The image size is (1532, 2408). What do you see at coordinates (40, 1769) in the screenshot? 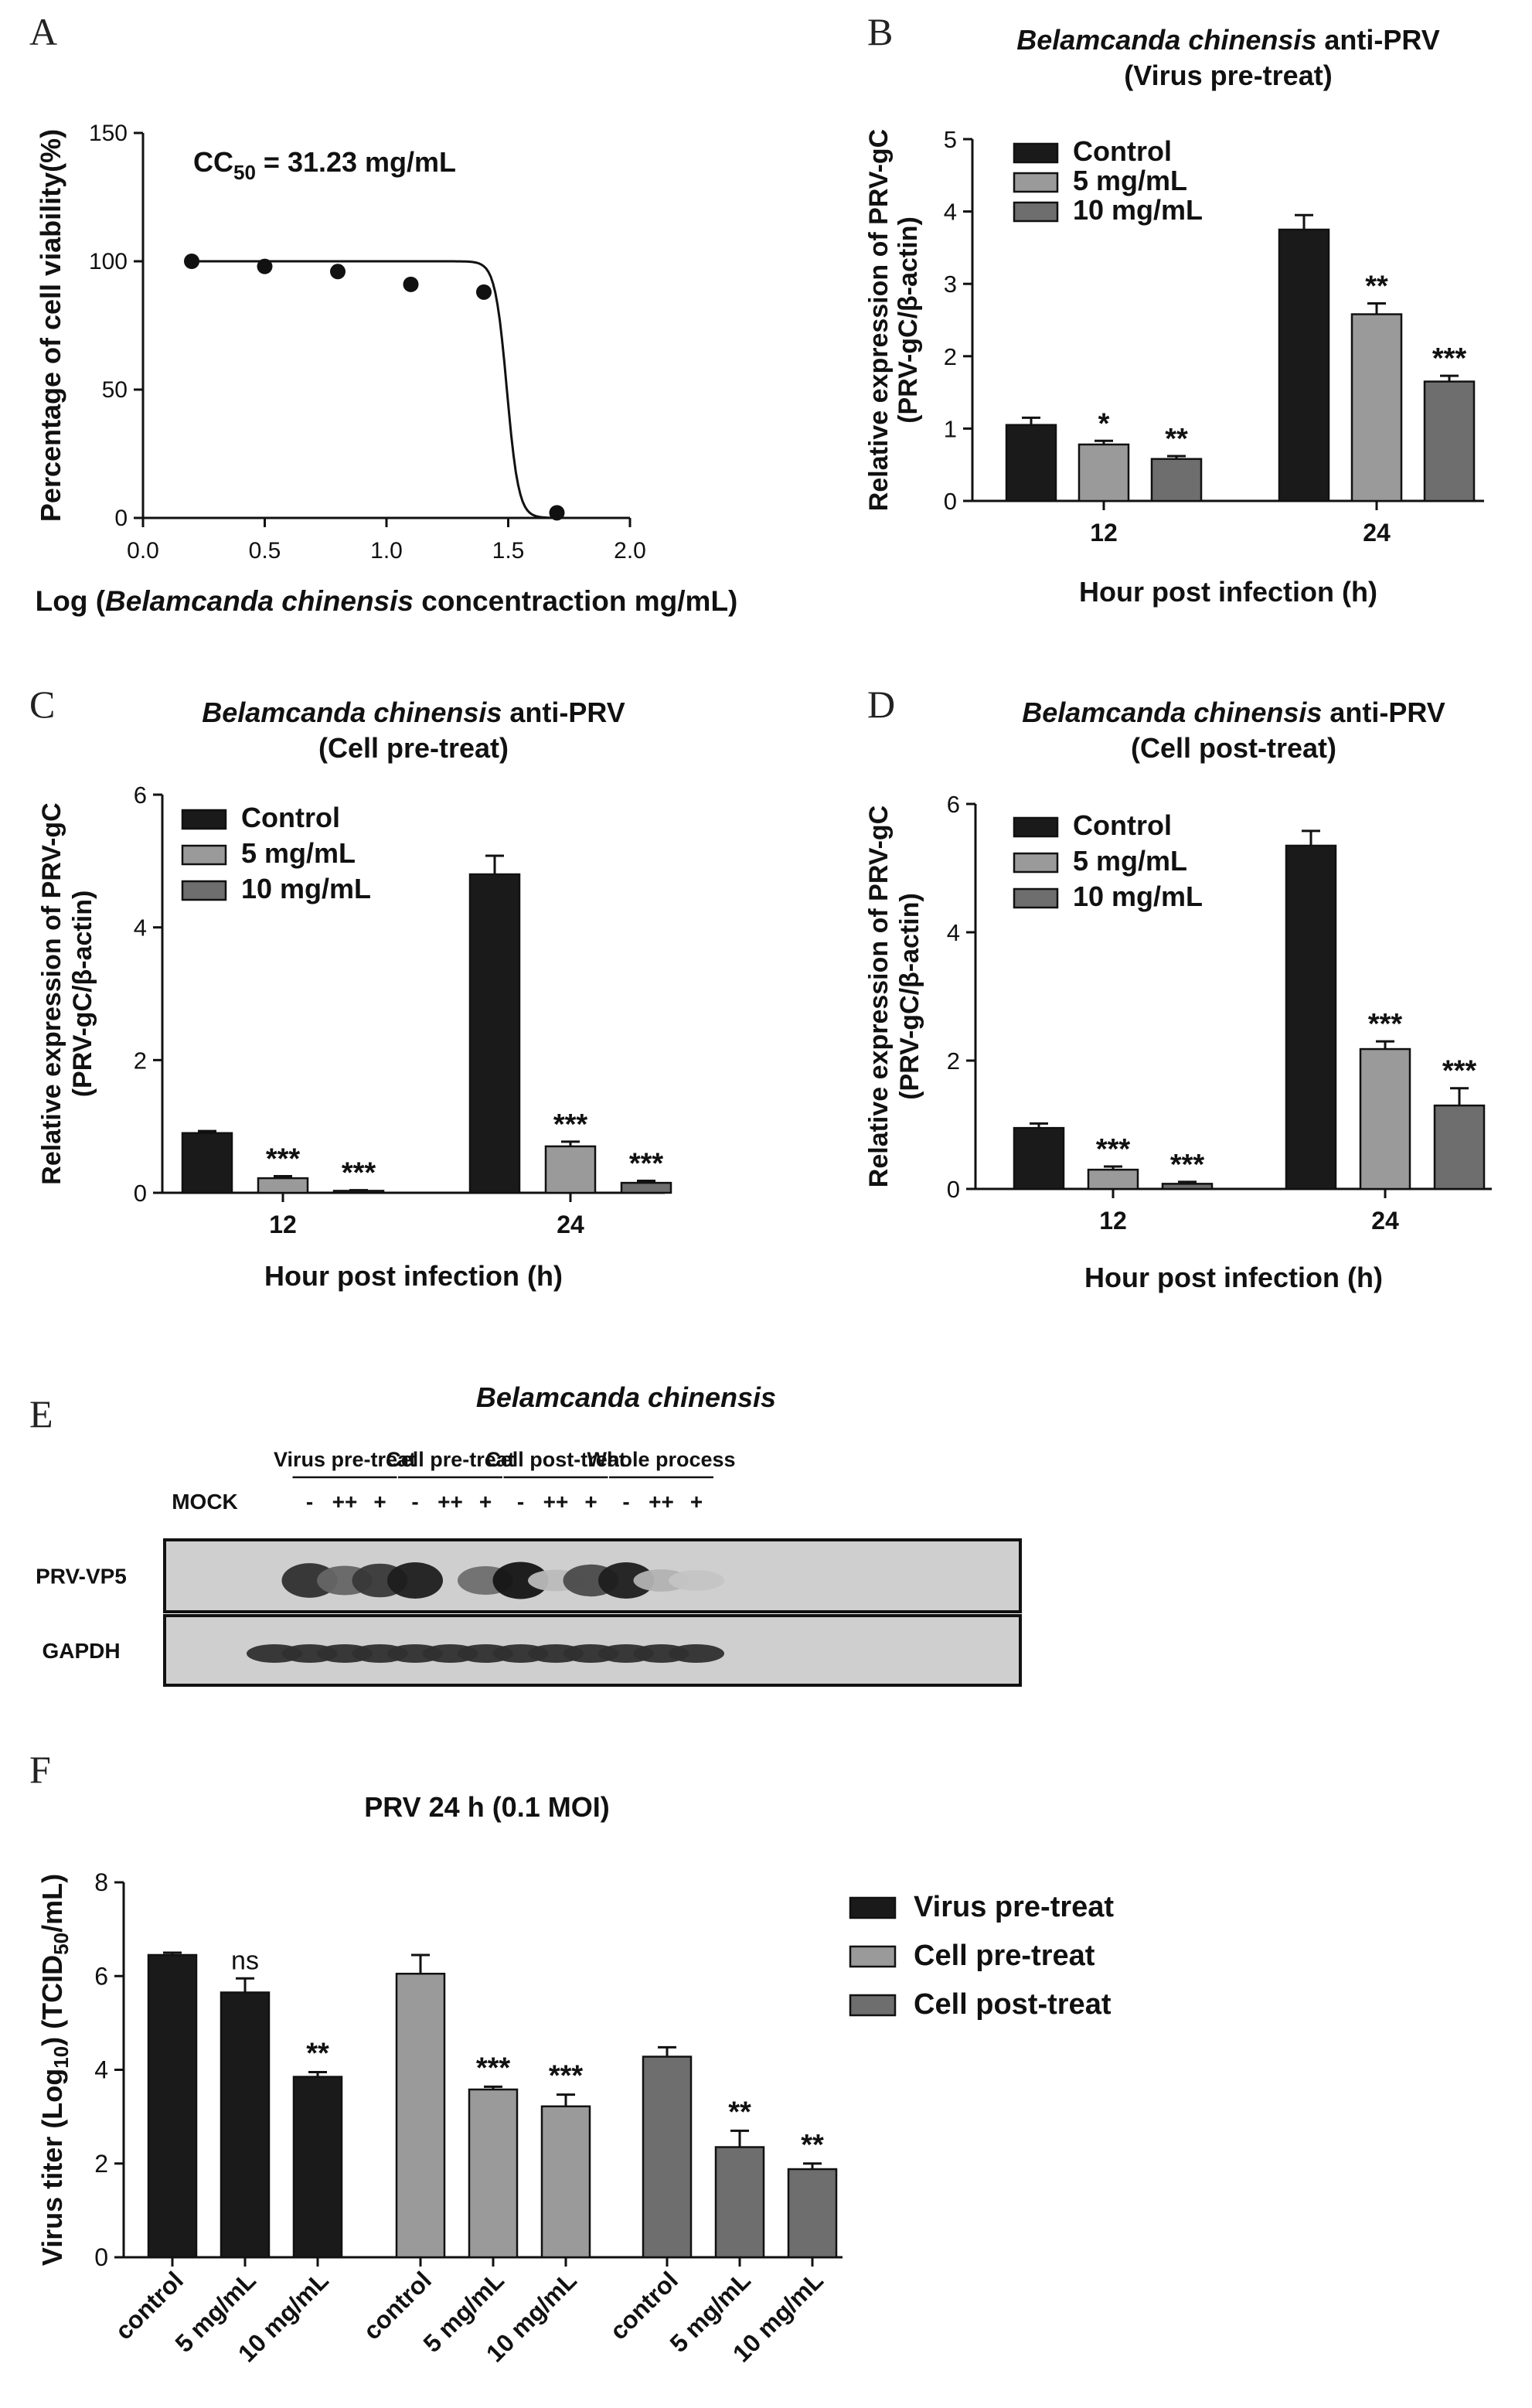
I see `panel-label-f: F` at bounding box center [40, 1769].